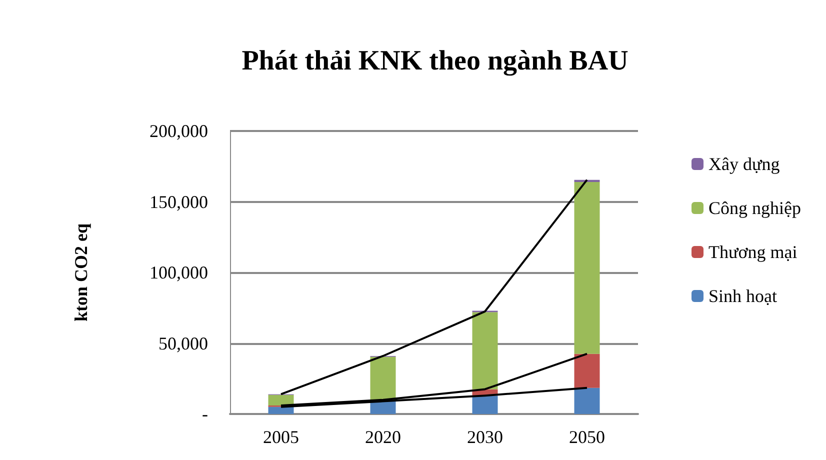 The width and height of the screenshot is (826, 460). What do you see at coordinates (485, 437) in the screenshot?
I see `x-tick-label: 2030` at bounding box center [485, 437].